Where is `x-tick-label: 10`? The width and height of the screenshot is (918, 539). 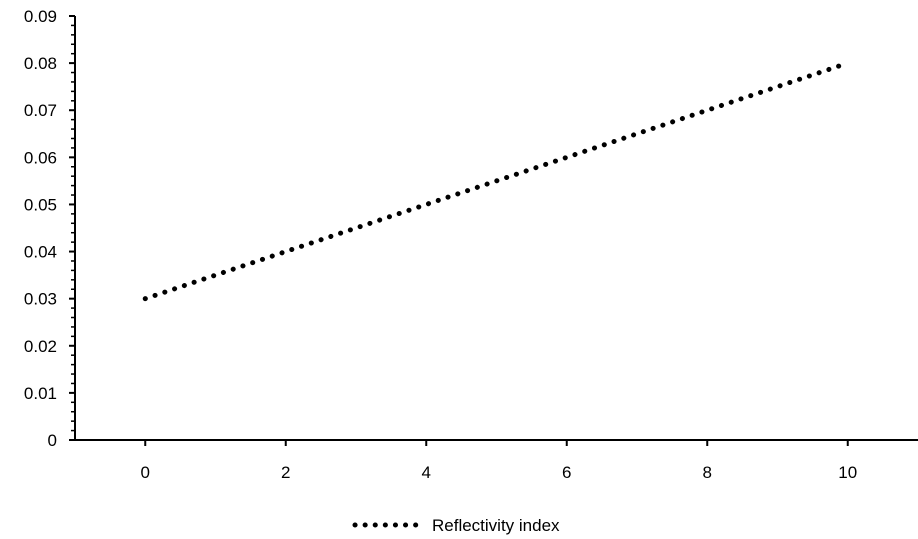 x-tick-label: 10 is located at coordinates (847, 472).